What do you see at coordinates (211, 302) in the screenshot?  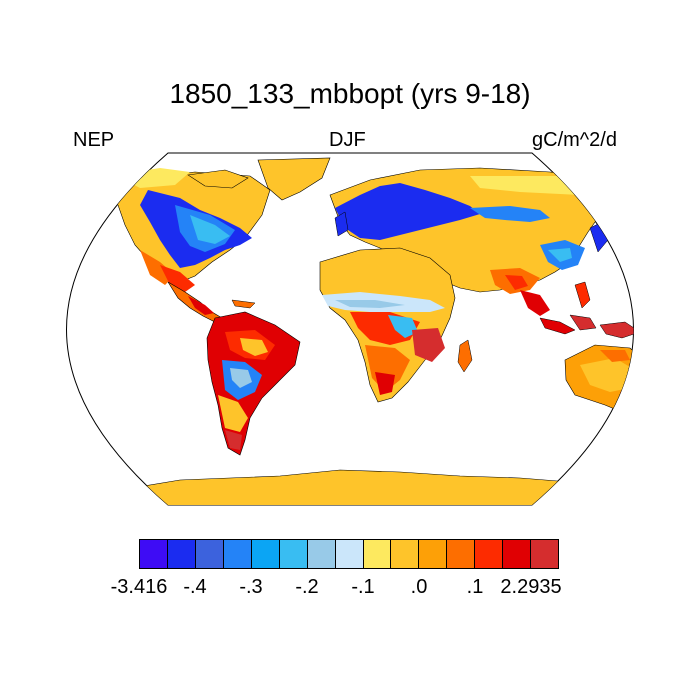 I see `central-america` at bounding box center [211, 302].